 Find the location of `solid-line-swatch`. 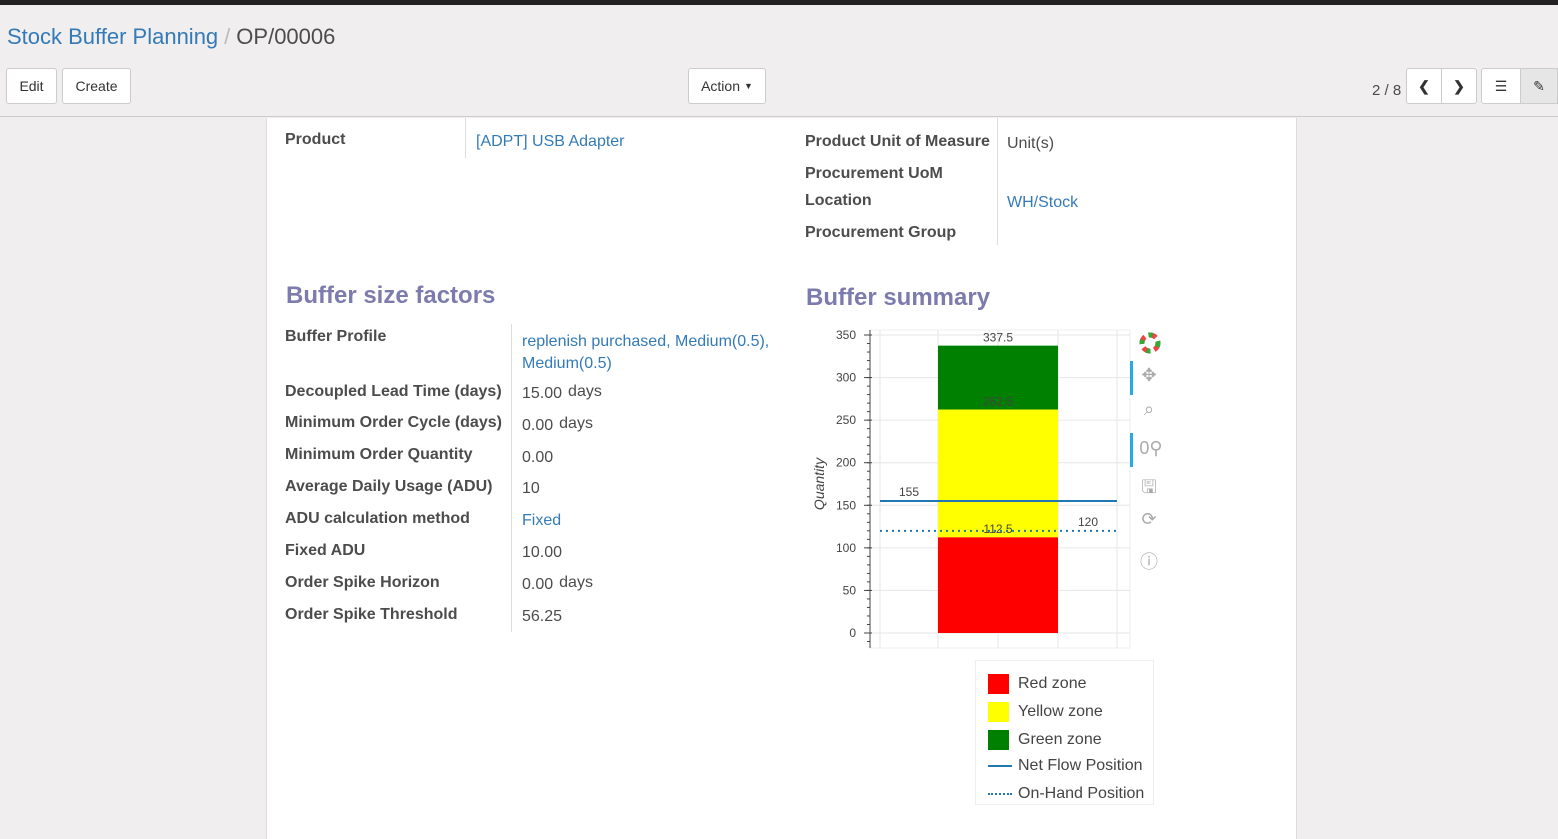

solid-line-swatch is located at coordinates (1000, 766).